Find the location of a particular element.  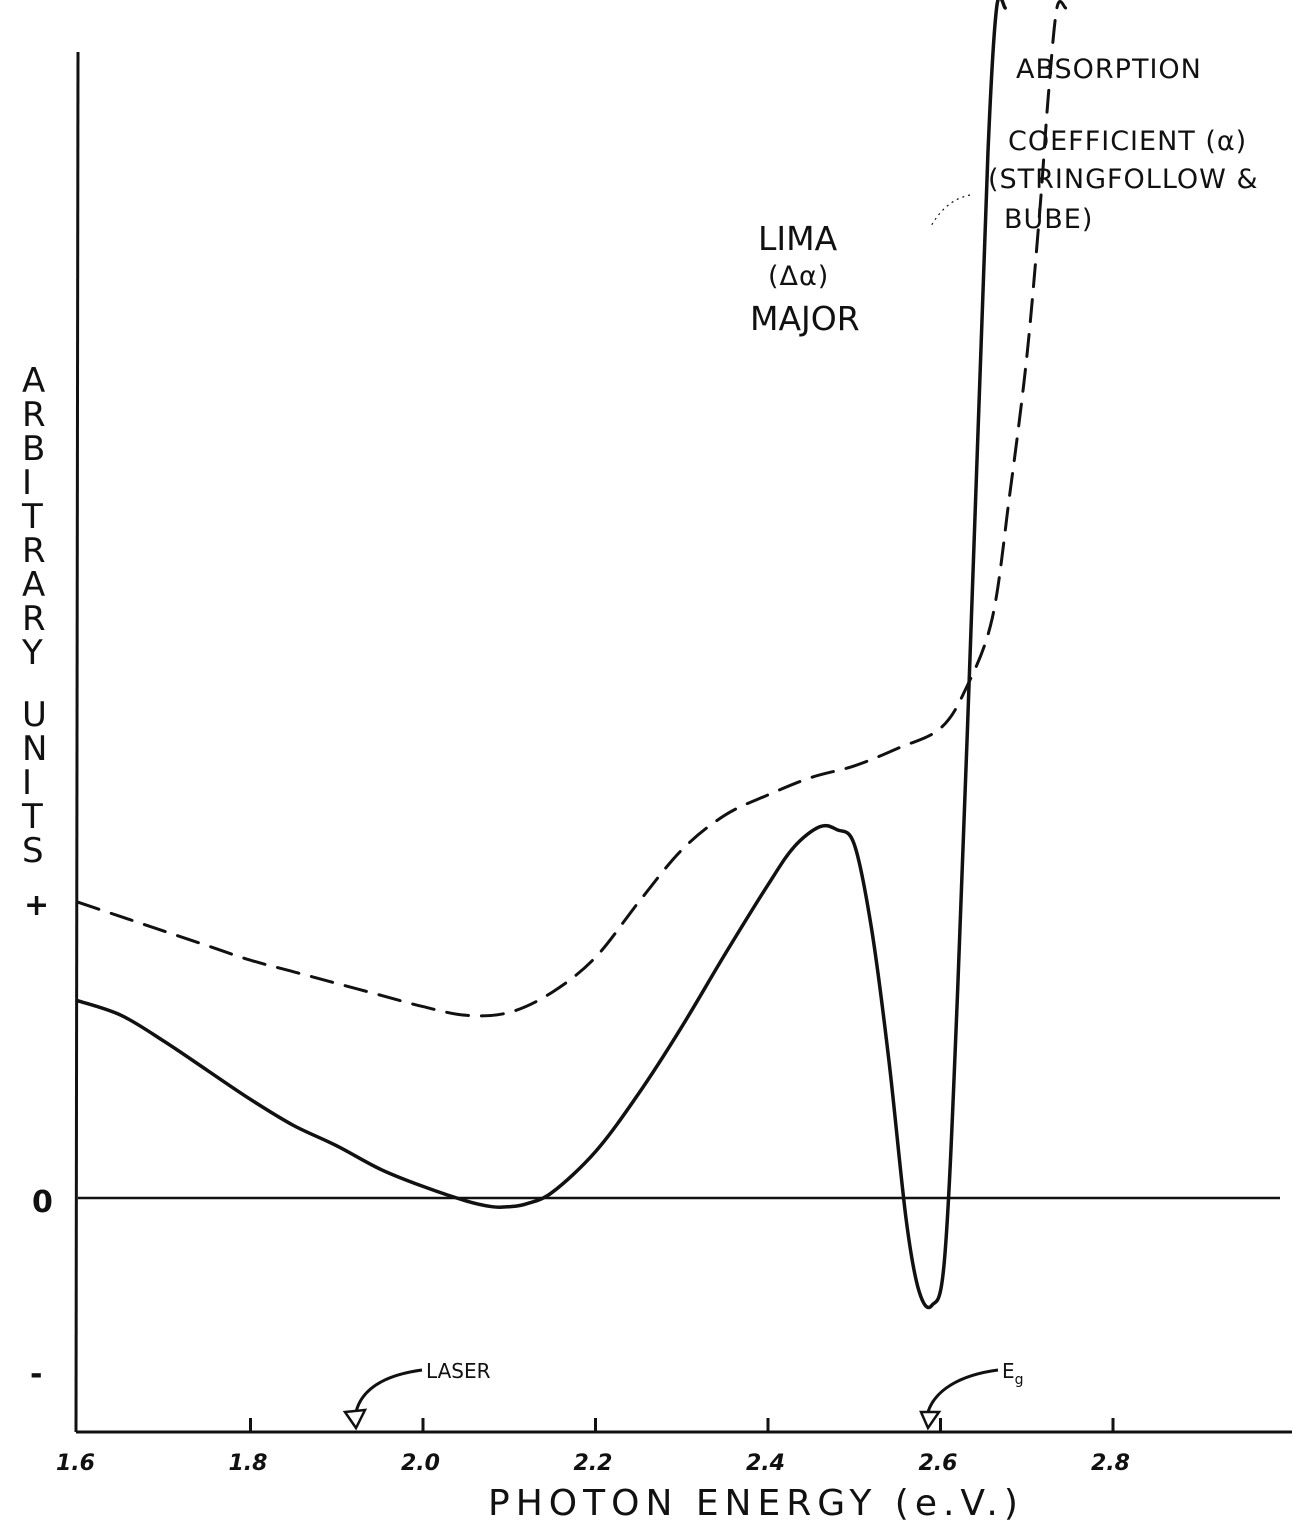

x-tick-label: 1.8 is located at coordinates (248, 1463).